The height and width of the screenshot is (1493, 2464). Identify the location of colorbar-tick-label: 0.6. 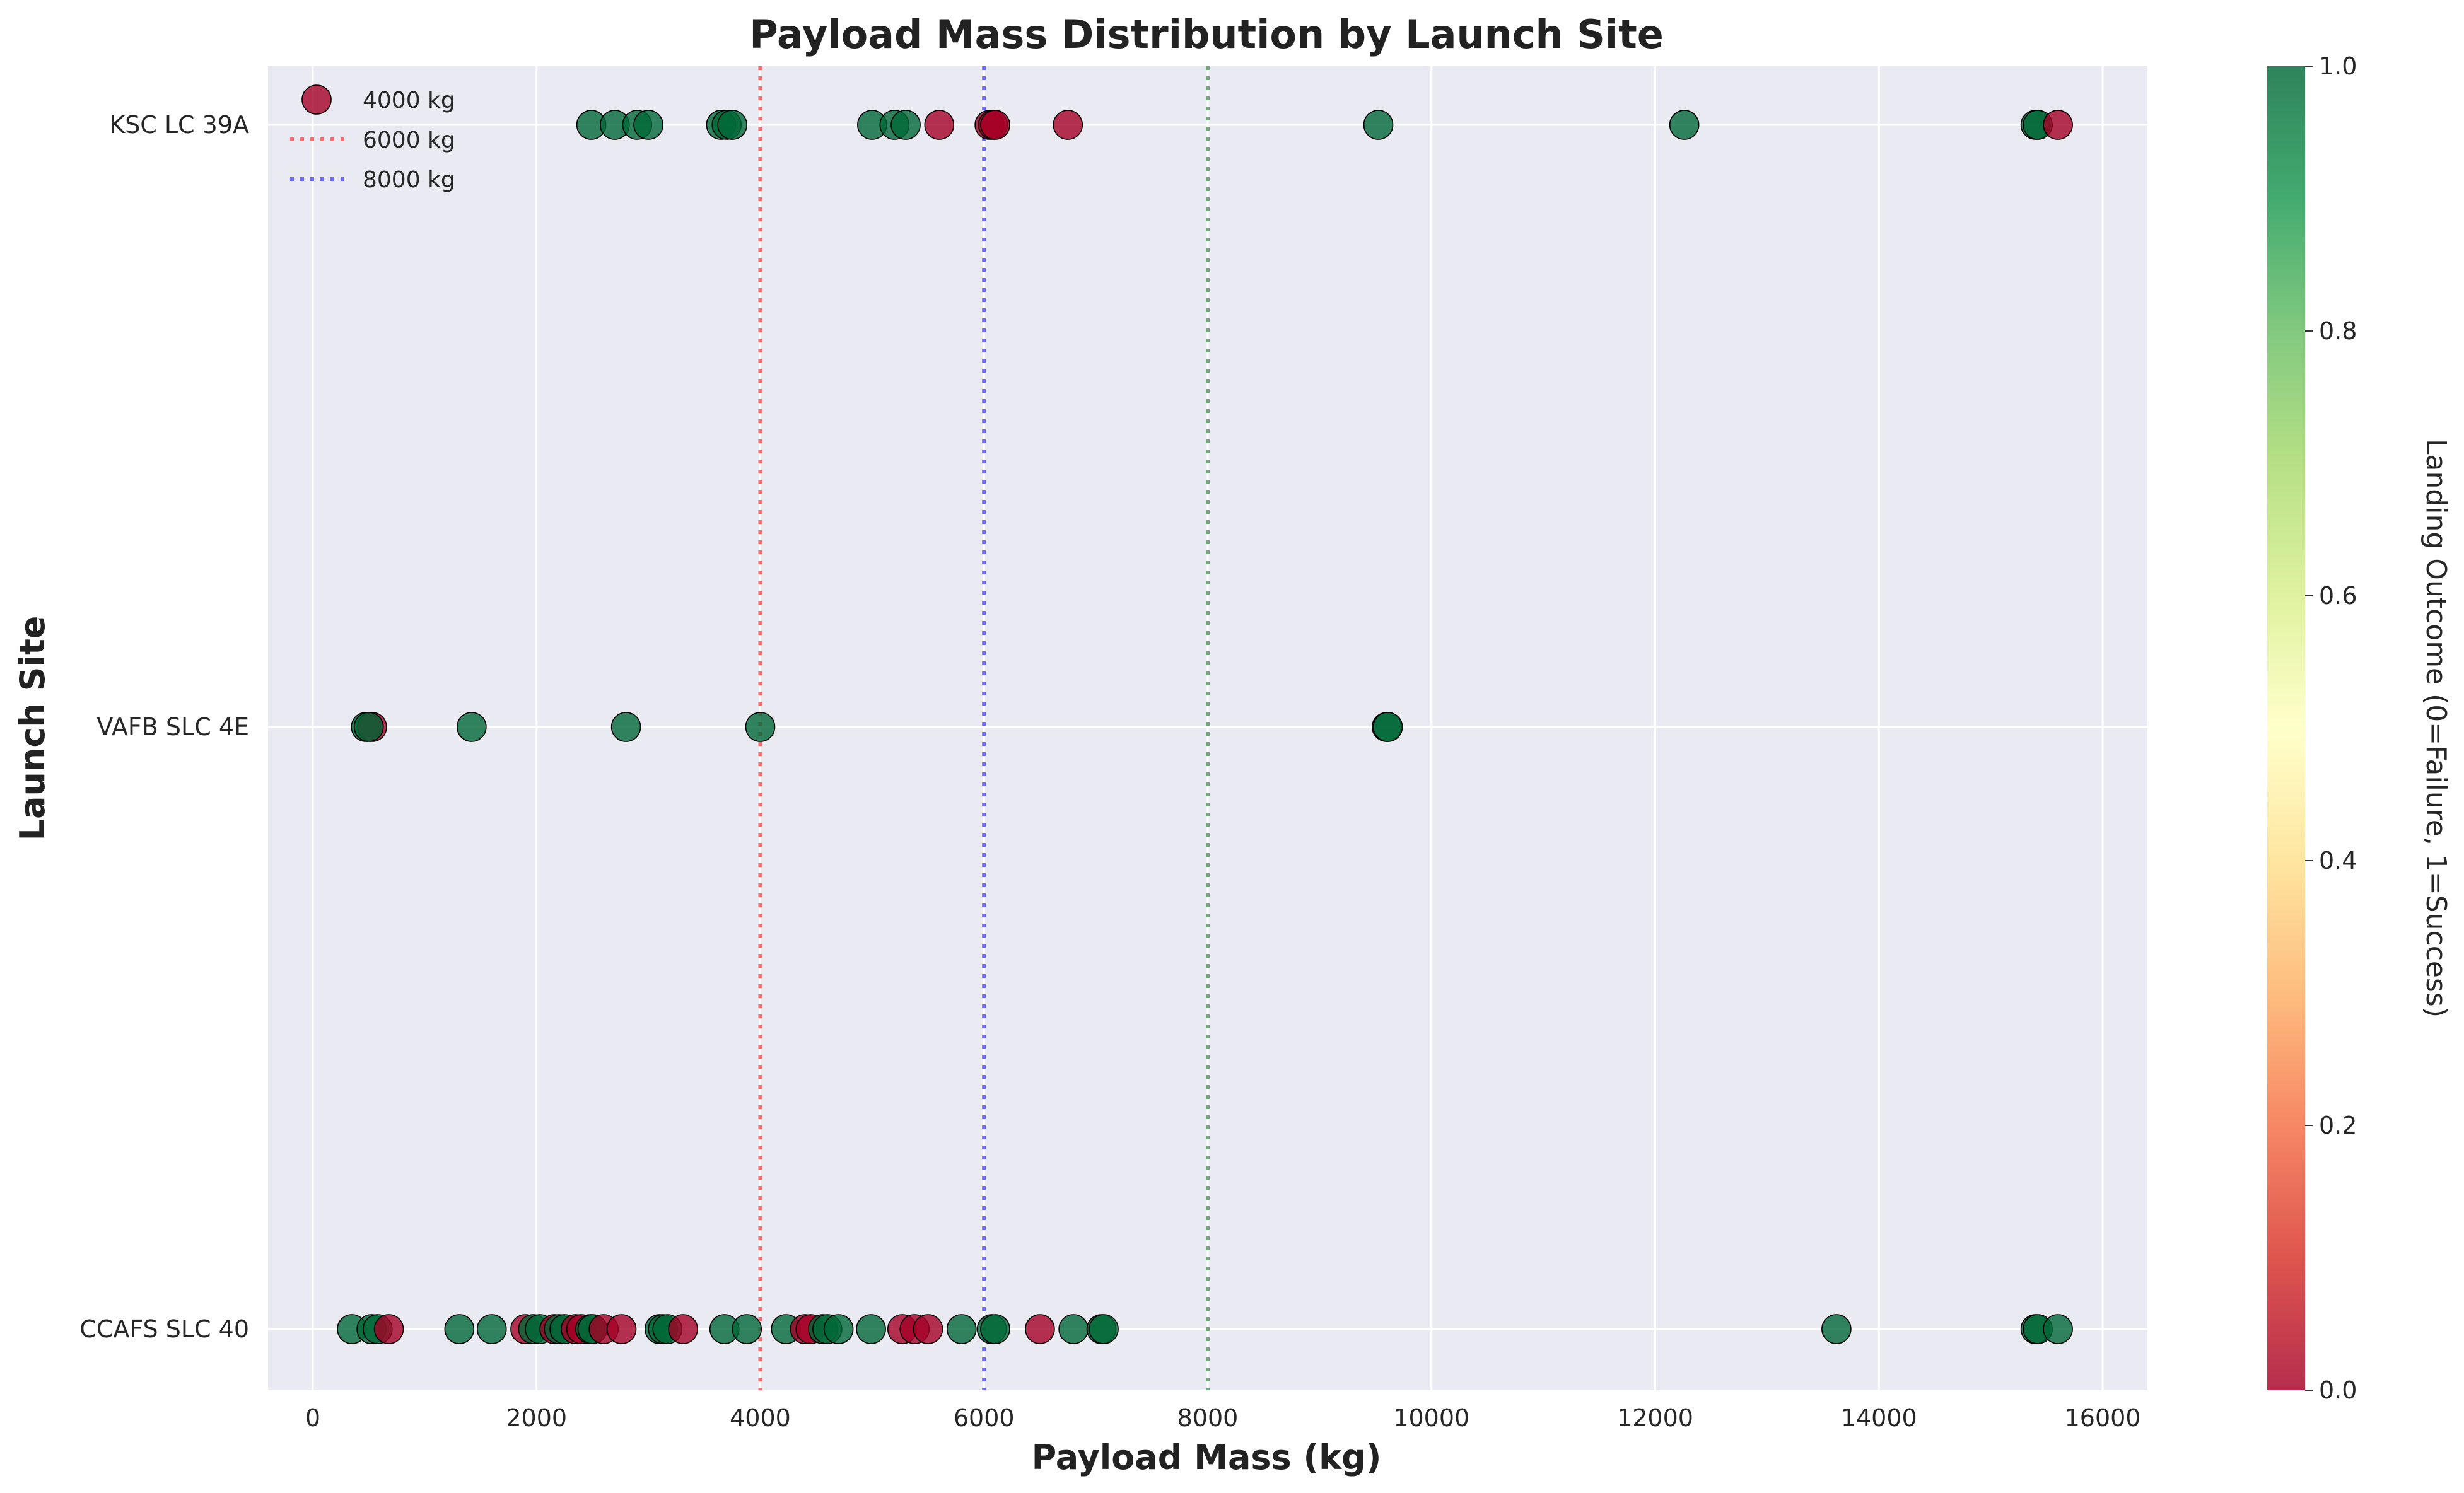
(2338, 596).